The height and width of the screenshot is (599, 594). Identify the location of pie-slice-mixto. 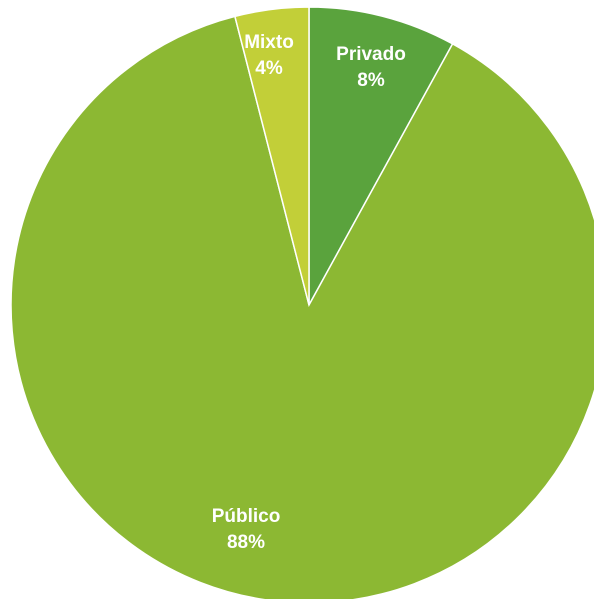
(271, 156).